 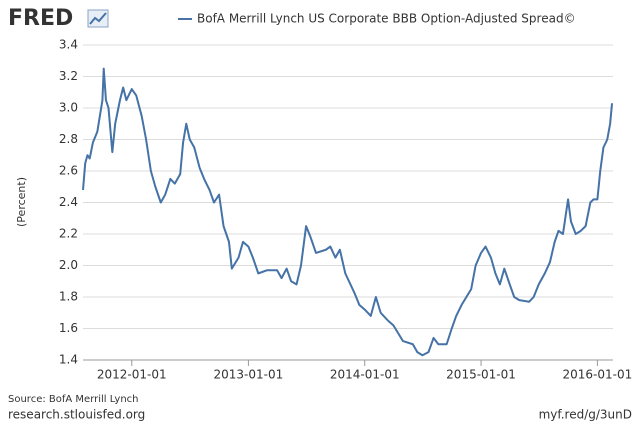 I want to click on y-tick-label: 1.4, so click(x=68, y=360).